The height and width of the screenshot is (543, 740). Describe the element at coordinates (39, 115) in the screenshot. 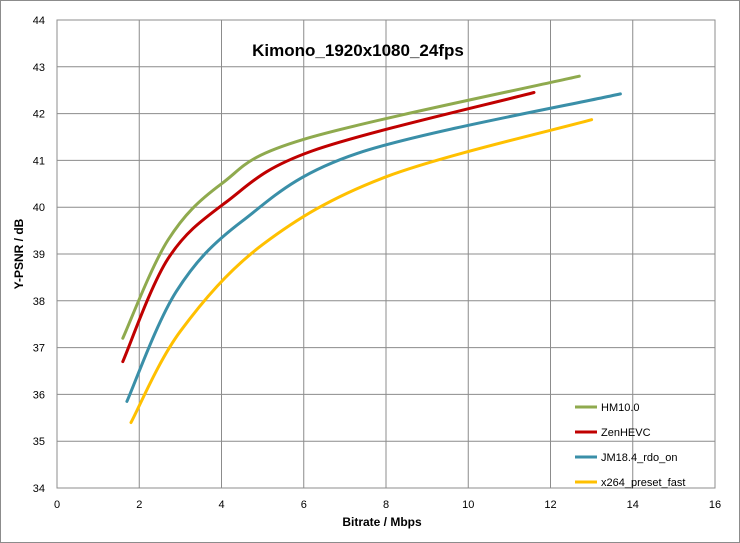

I see `y-tick-label: 42` at that location.